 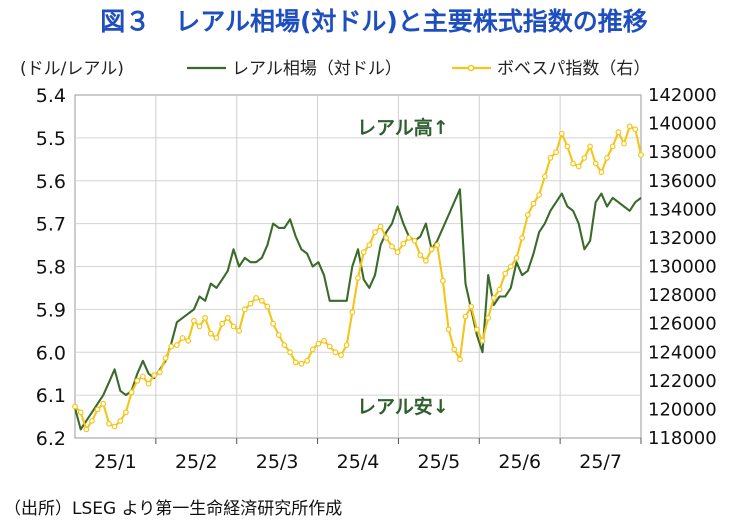 I want to click on right-tick-label: 138000, so click(x=682, y=152).